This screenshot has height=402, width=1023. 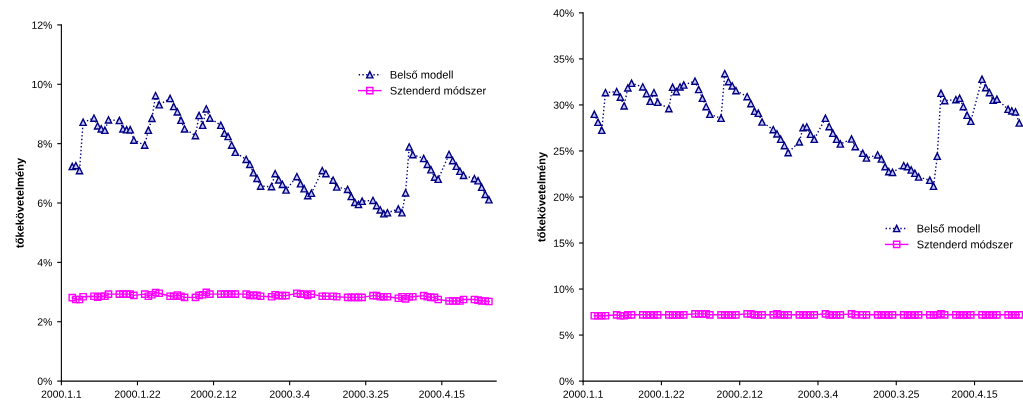 I want to click on y-tick-label: 12%, so click(x=42, y=25).